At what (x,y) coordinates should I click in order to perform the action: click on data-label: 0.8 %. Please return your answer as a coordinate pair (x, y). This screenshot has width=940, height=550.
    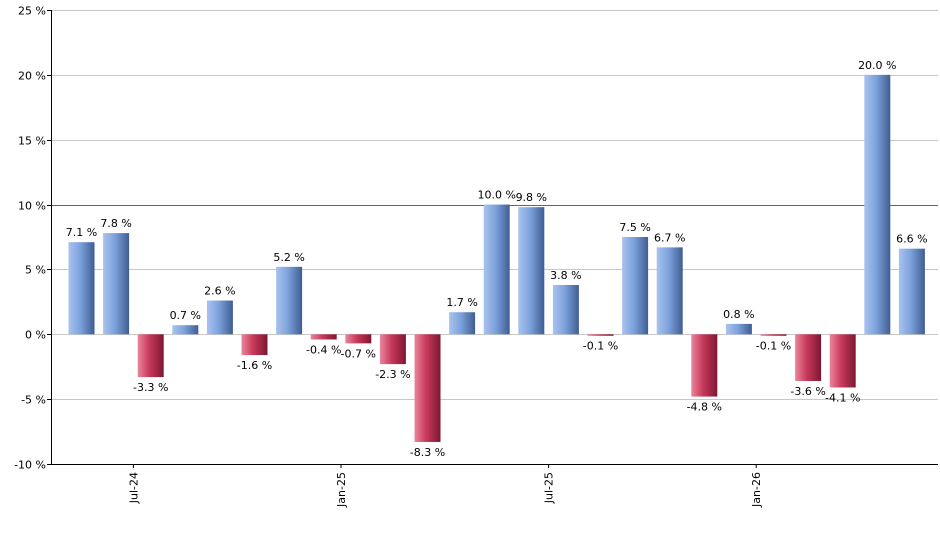
    Looking at the image, I should click on (738, 314).